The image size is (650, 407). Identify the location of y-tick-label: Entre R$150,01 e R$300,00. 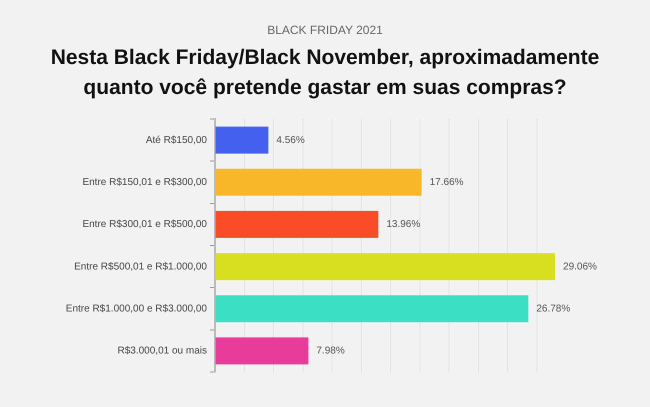
(145, 182).